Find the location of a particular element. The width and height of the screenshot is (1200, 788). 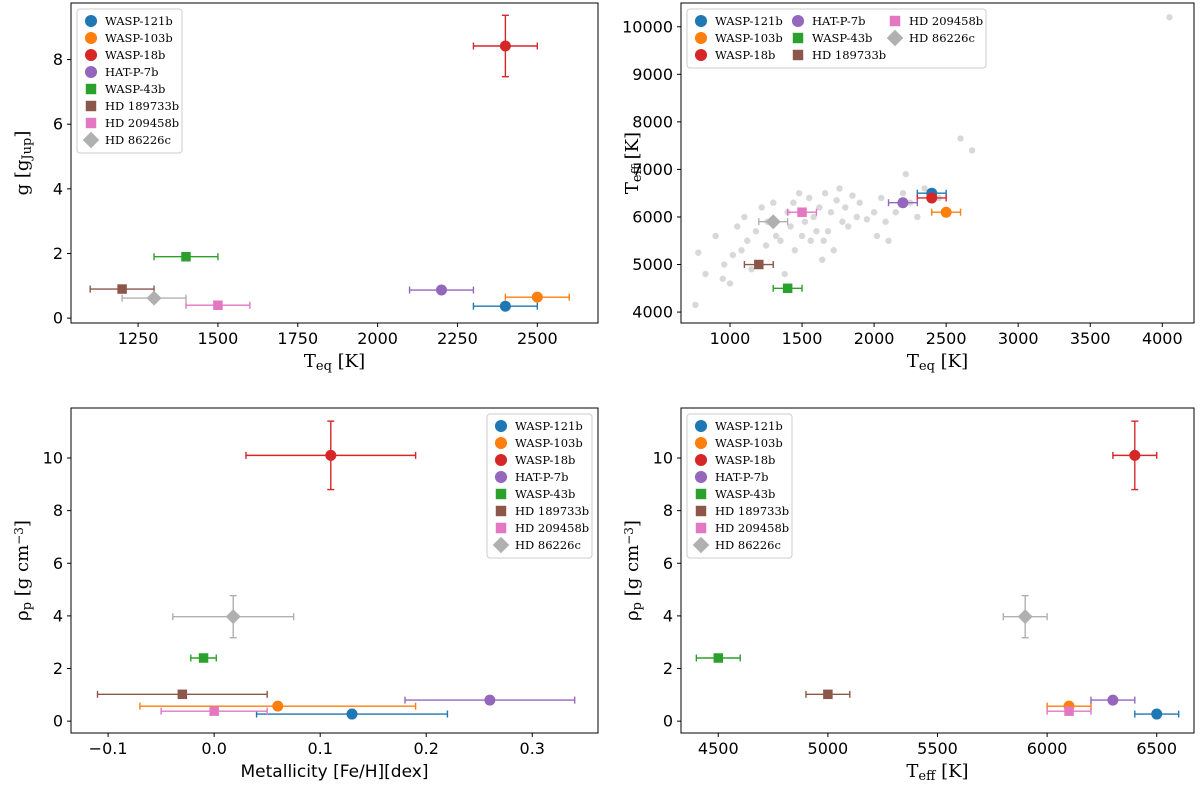

y-tick-label: 6 is located at coordinates (58, 563).